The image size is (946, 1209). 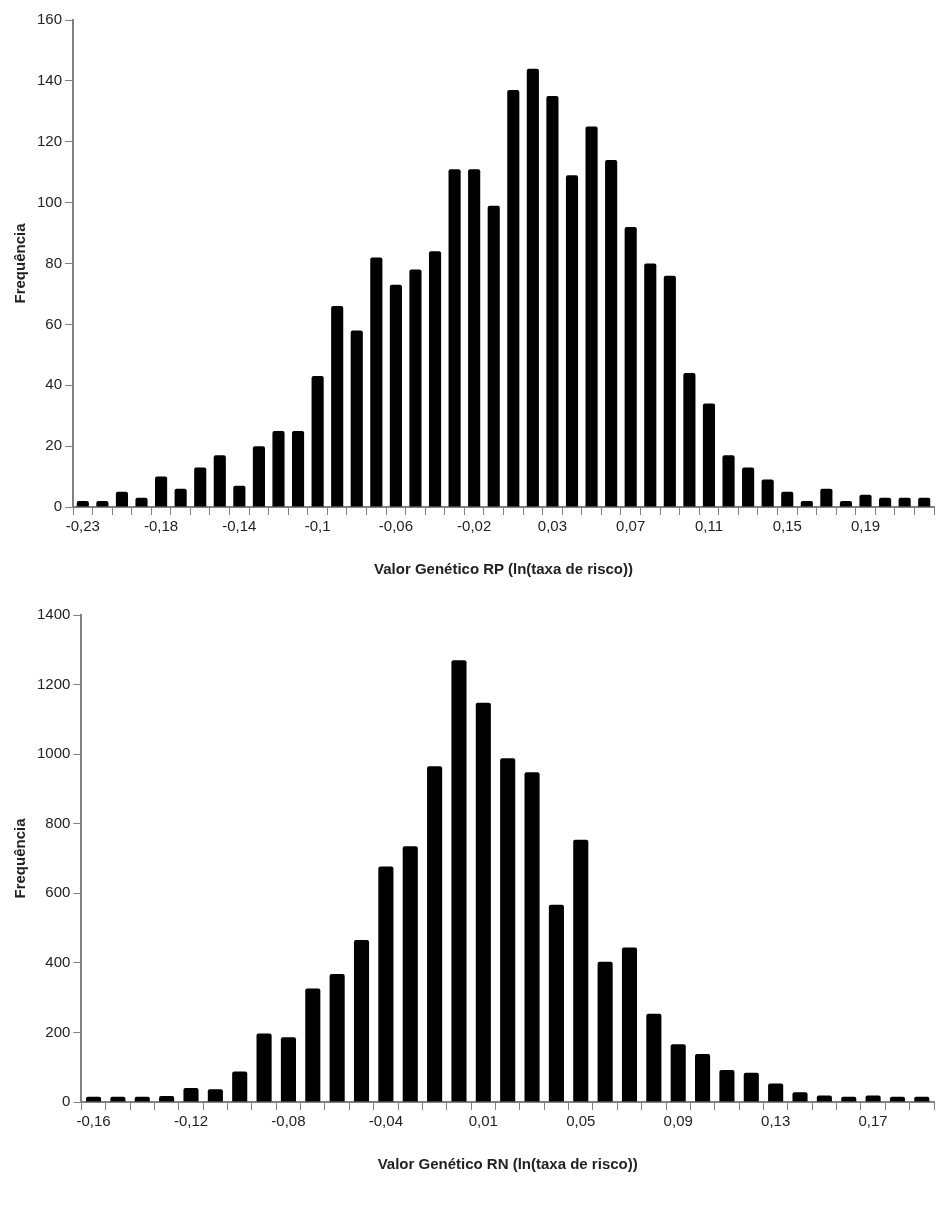 I want to click on x-tick-label: -0,1, so click(x=317, y=526).